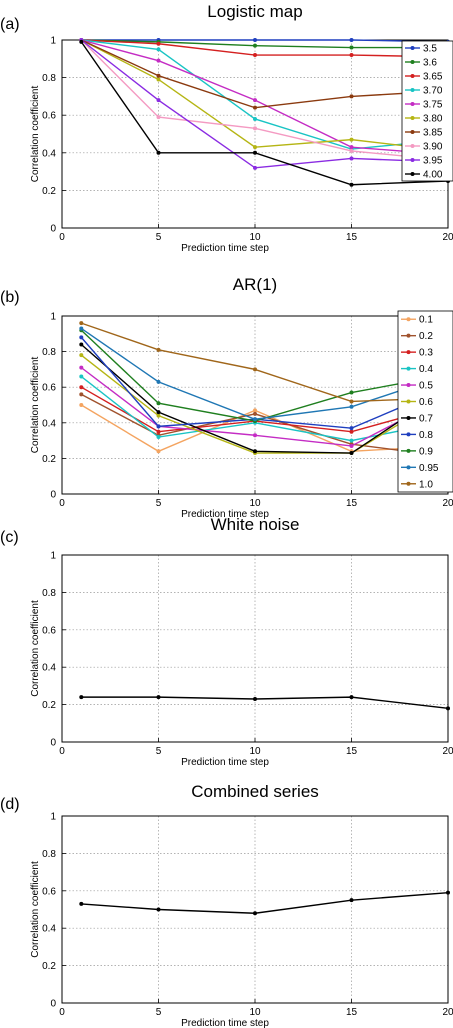  What do you see at coordinates (426, 451) in the screenshot?
I see `legend-entry: 0.9` at bounding box center [426, 451].